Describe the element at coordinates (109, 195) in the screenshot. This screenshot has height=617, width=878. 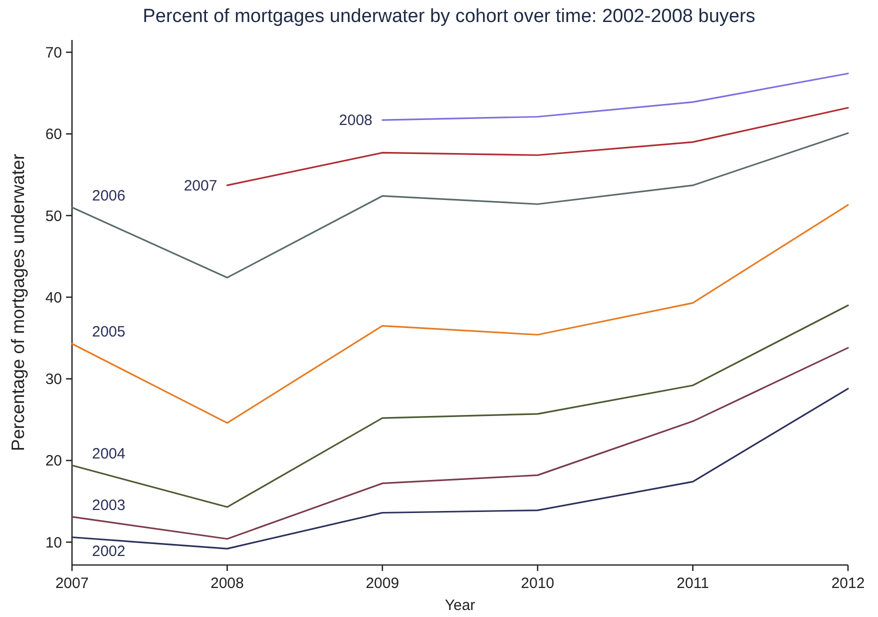
I see `series-label: 2006` at that location.